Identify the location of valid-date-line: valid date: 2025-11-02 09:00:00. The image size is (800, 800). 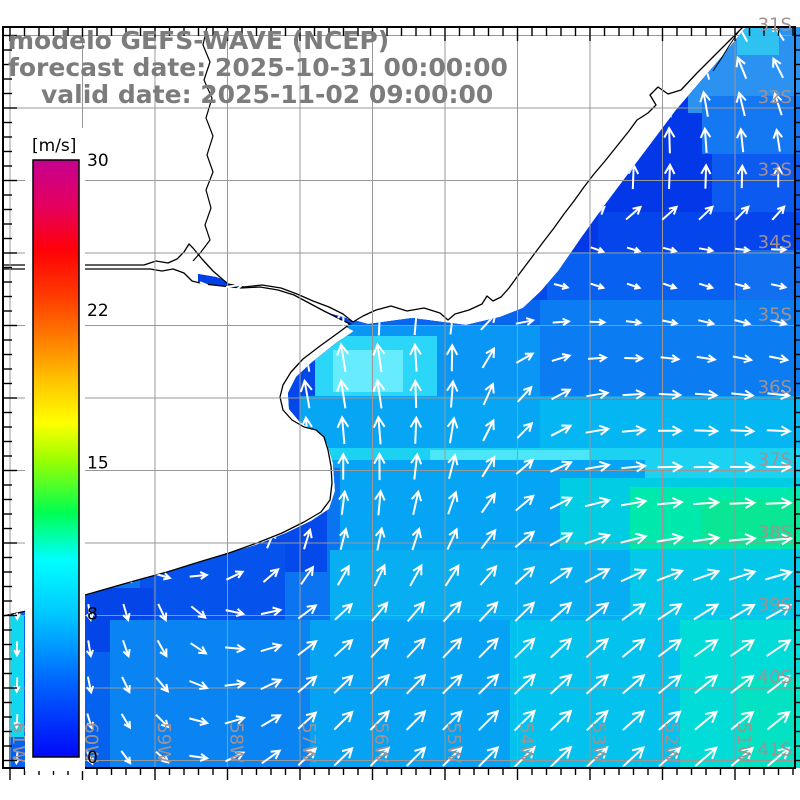
(267, 94).